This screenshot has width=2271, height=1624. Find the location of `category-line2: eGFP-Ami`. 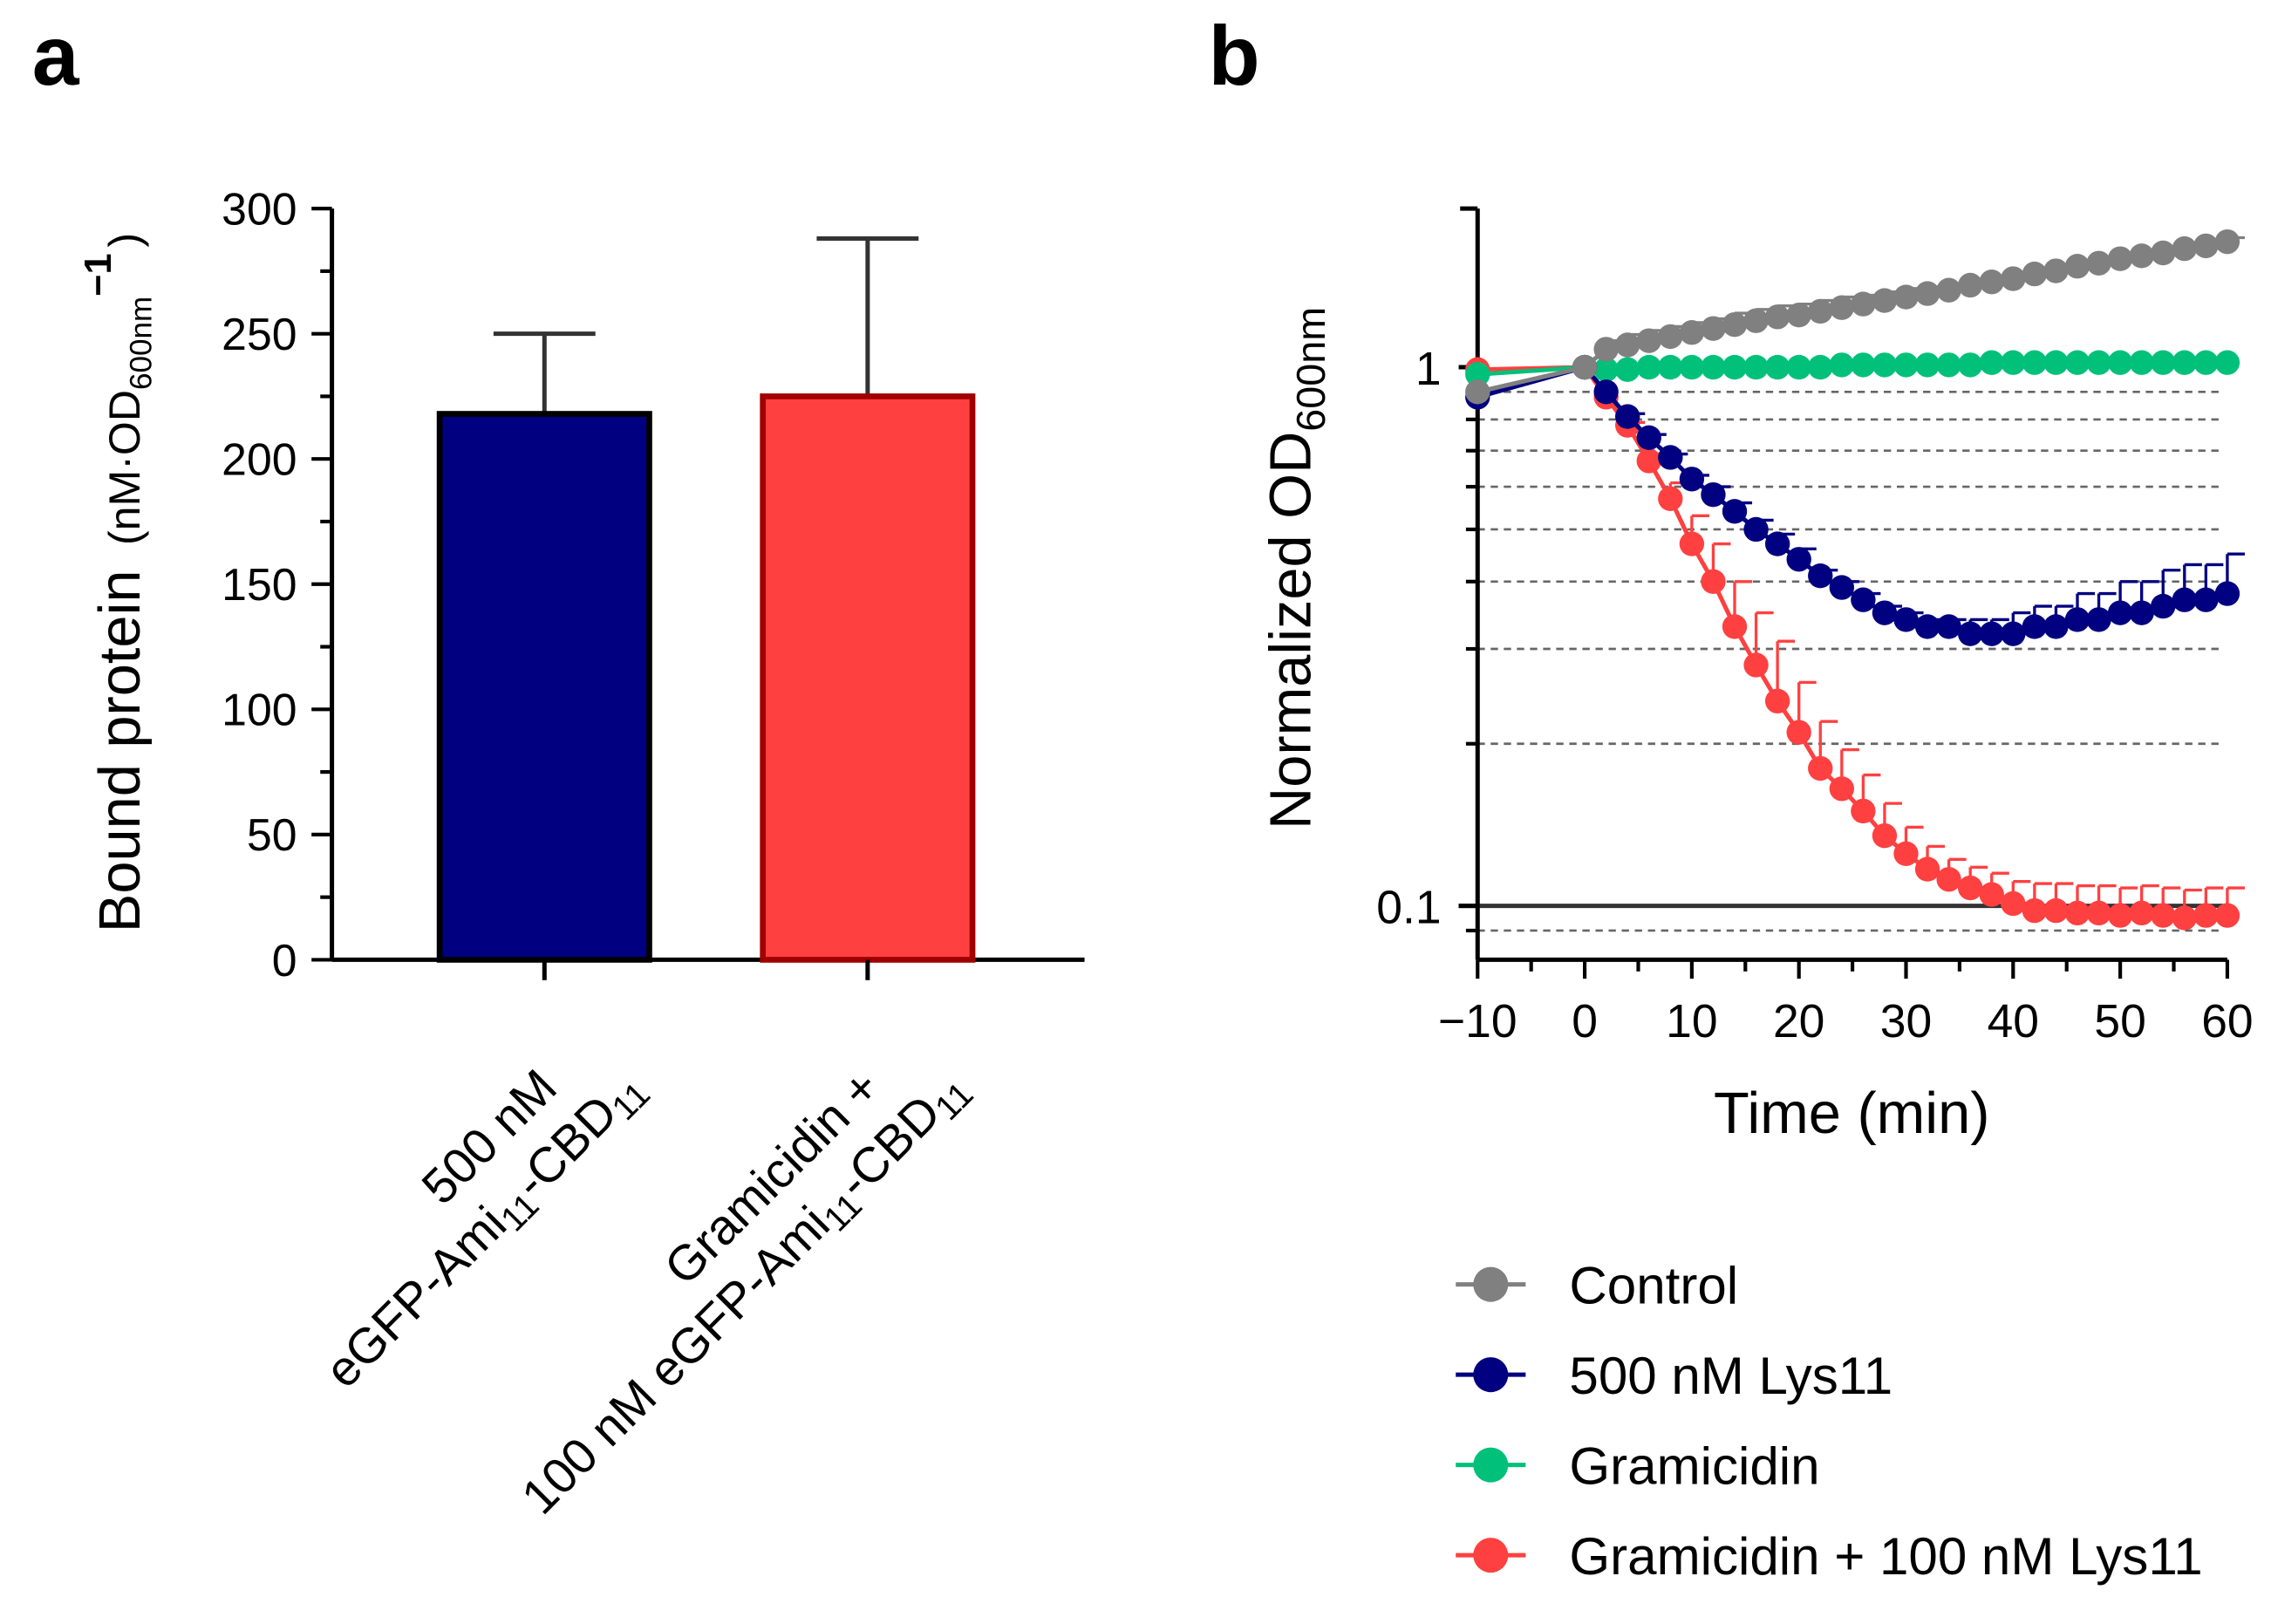

category-line2: eGFP-Ami is located at coordinates (416, 1298).